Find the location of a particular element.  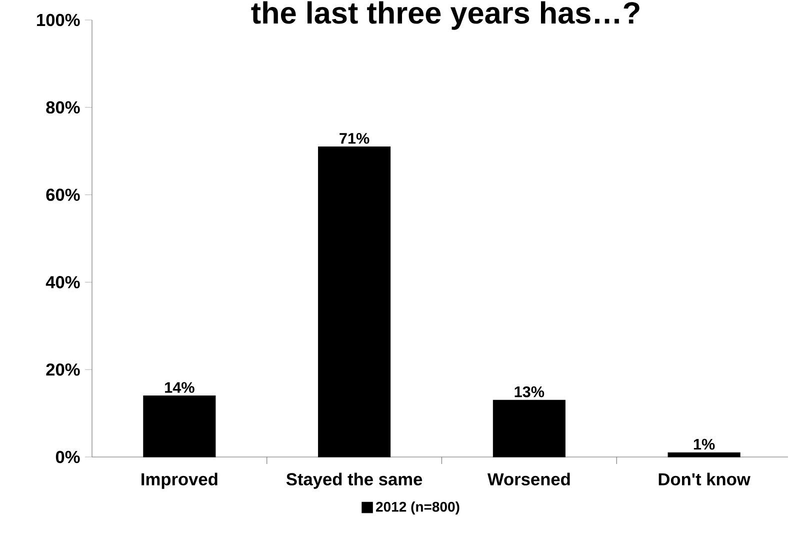

y-tick-label: 100% is located at coordinates (58, 20).